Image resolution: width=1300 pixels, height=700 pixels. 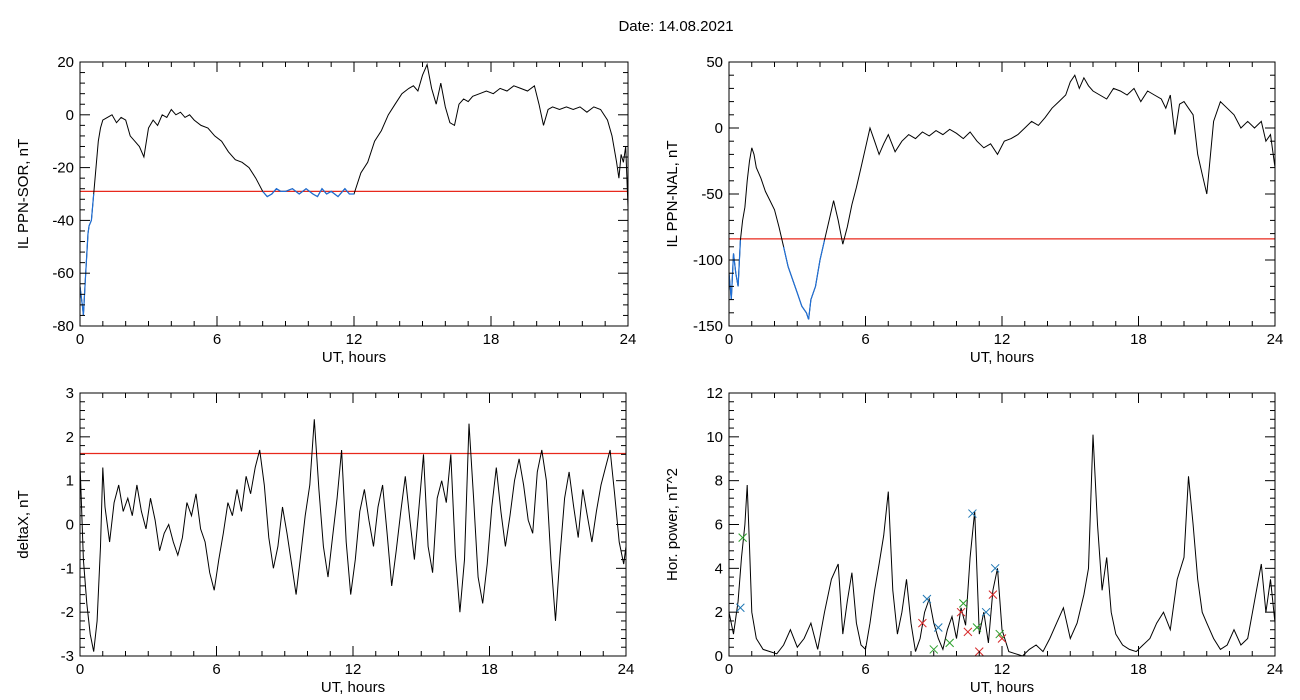 What do you see at coordinates (63, 168) in the screenshot?
I see `y-tick-label: -20` at bounding box center [63, 168].